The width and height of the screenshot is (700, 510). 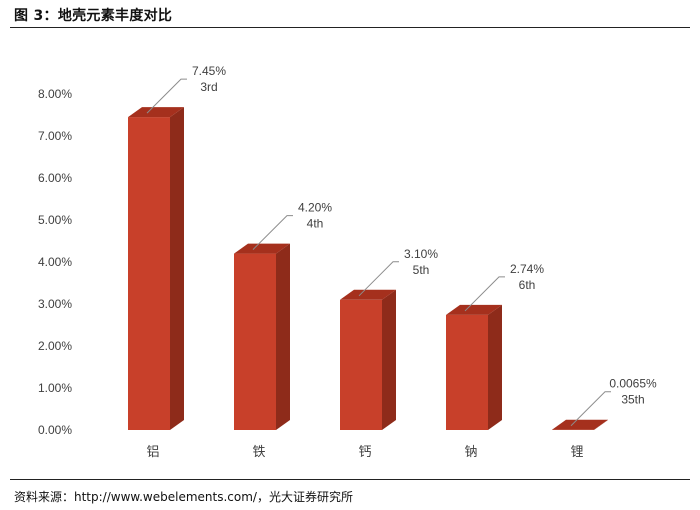 What do you see at coordinates (208, 87) in the screenshot?
I see `data-label-rank: 3rd` at bounding box center [208, 87].